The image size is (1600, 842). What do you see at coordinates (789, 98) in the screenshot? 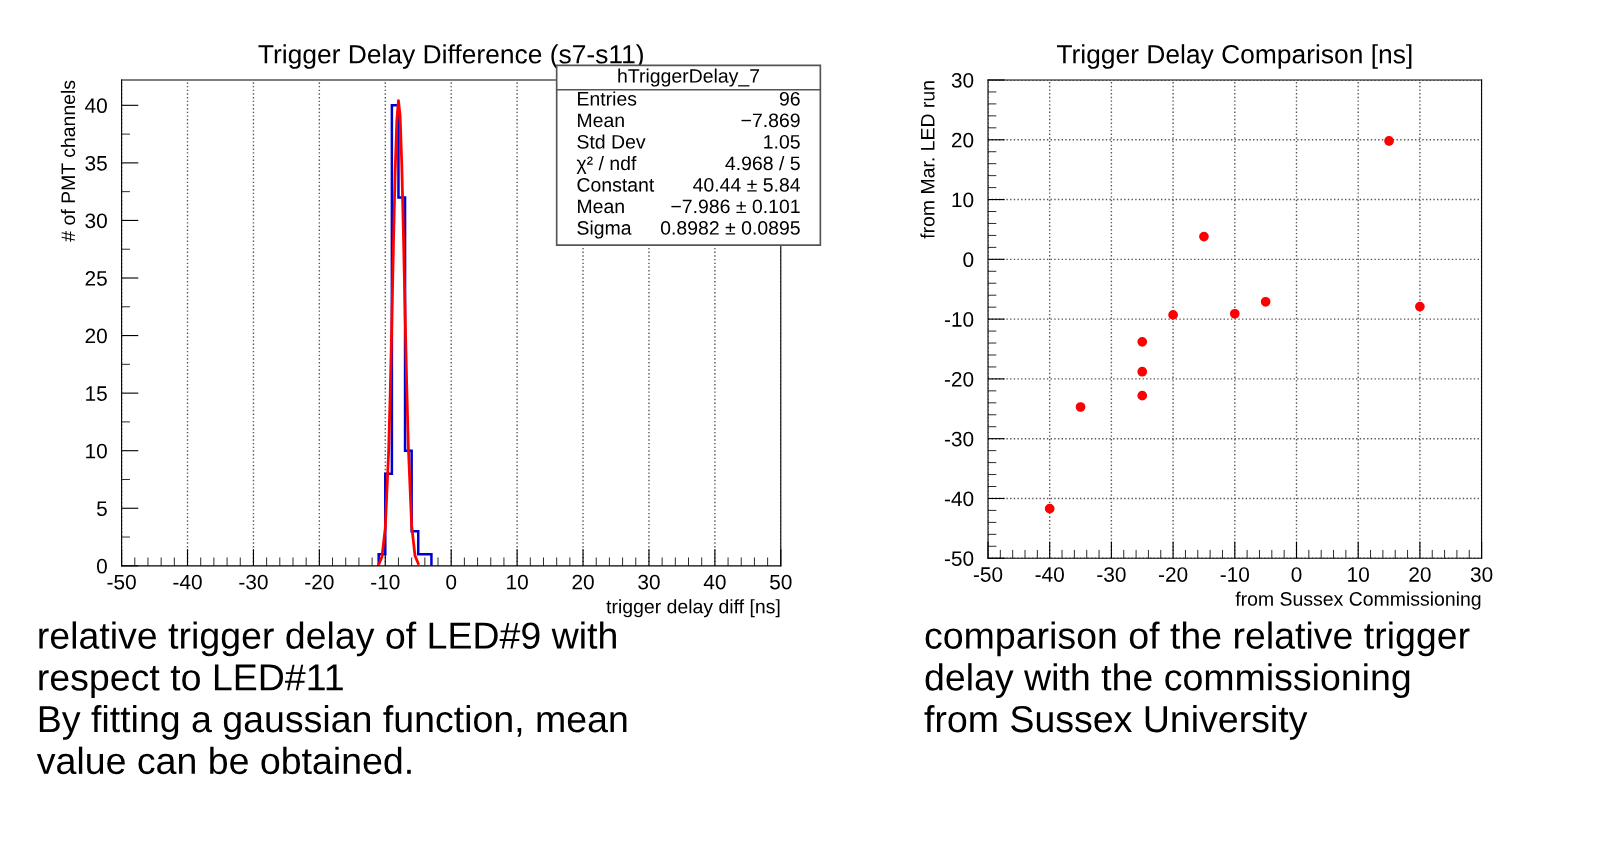
I see `annotation: 96` at bounding box center [789, 98].